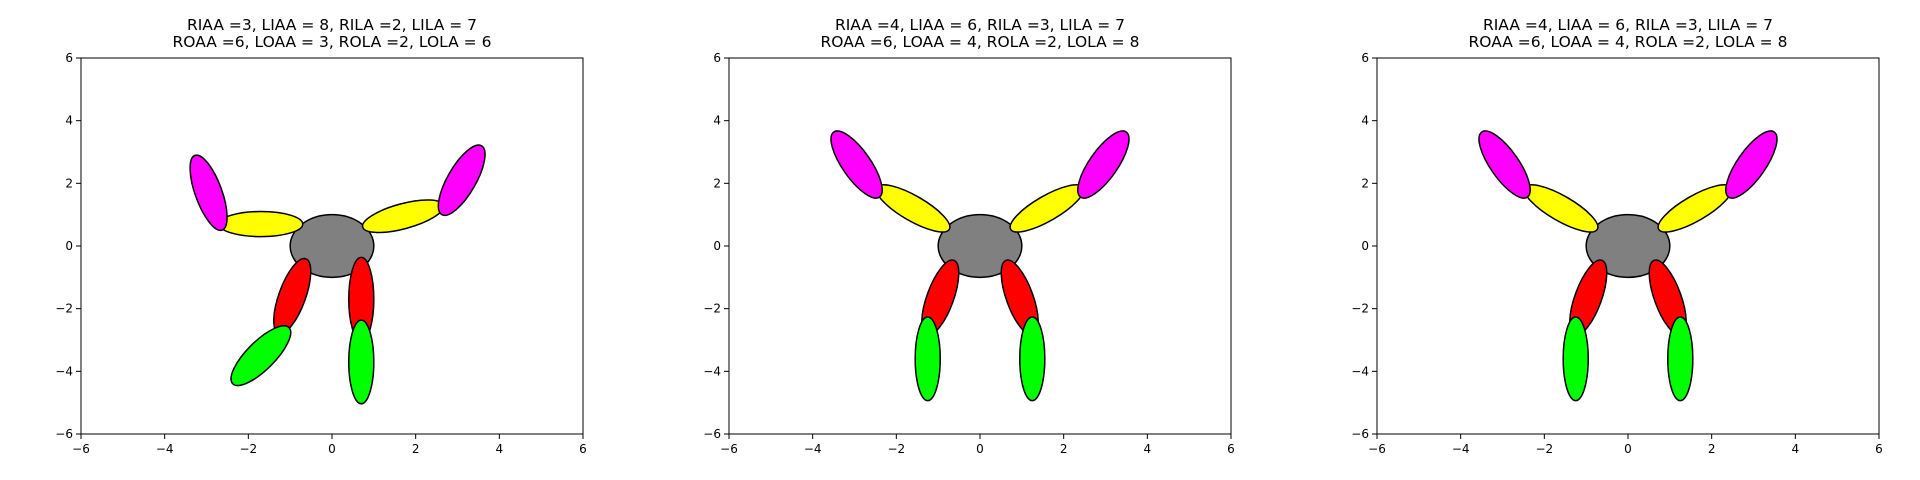  What do you see at coordinates (332, 25) in the screenshot?
I see `chart-title-line-1: RIAA =3, LIAA = 8, RILA =2, LILA = 7` at bounding box center [332, 25].